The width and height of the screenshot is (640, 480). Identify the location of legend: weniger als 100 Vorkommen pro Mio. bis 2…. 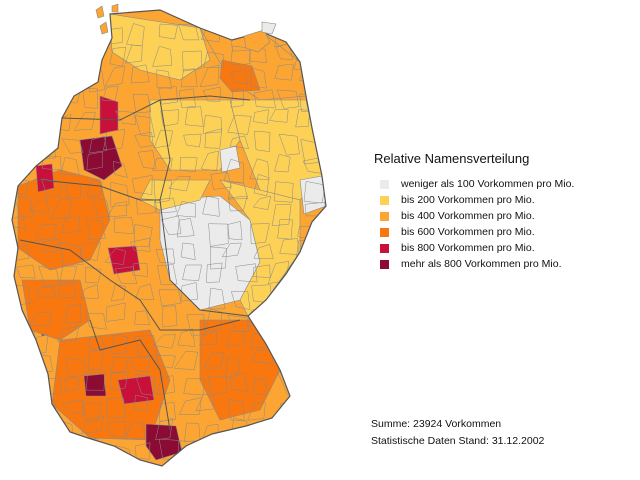
(477, 224).